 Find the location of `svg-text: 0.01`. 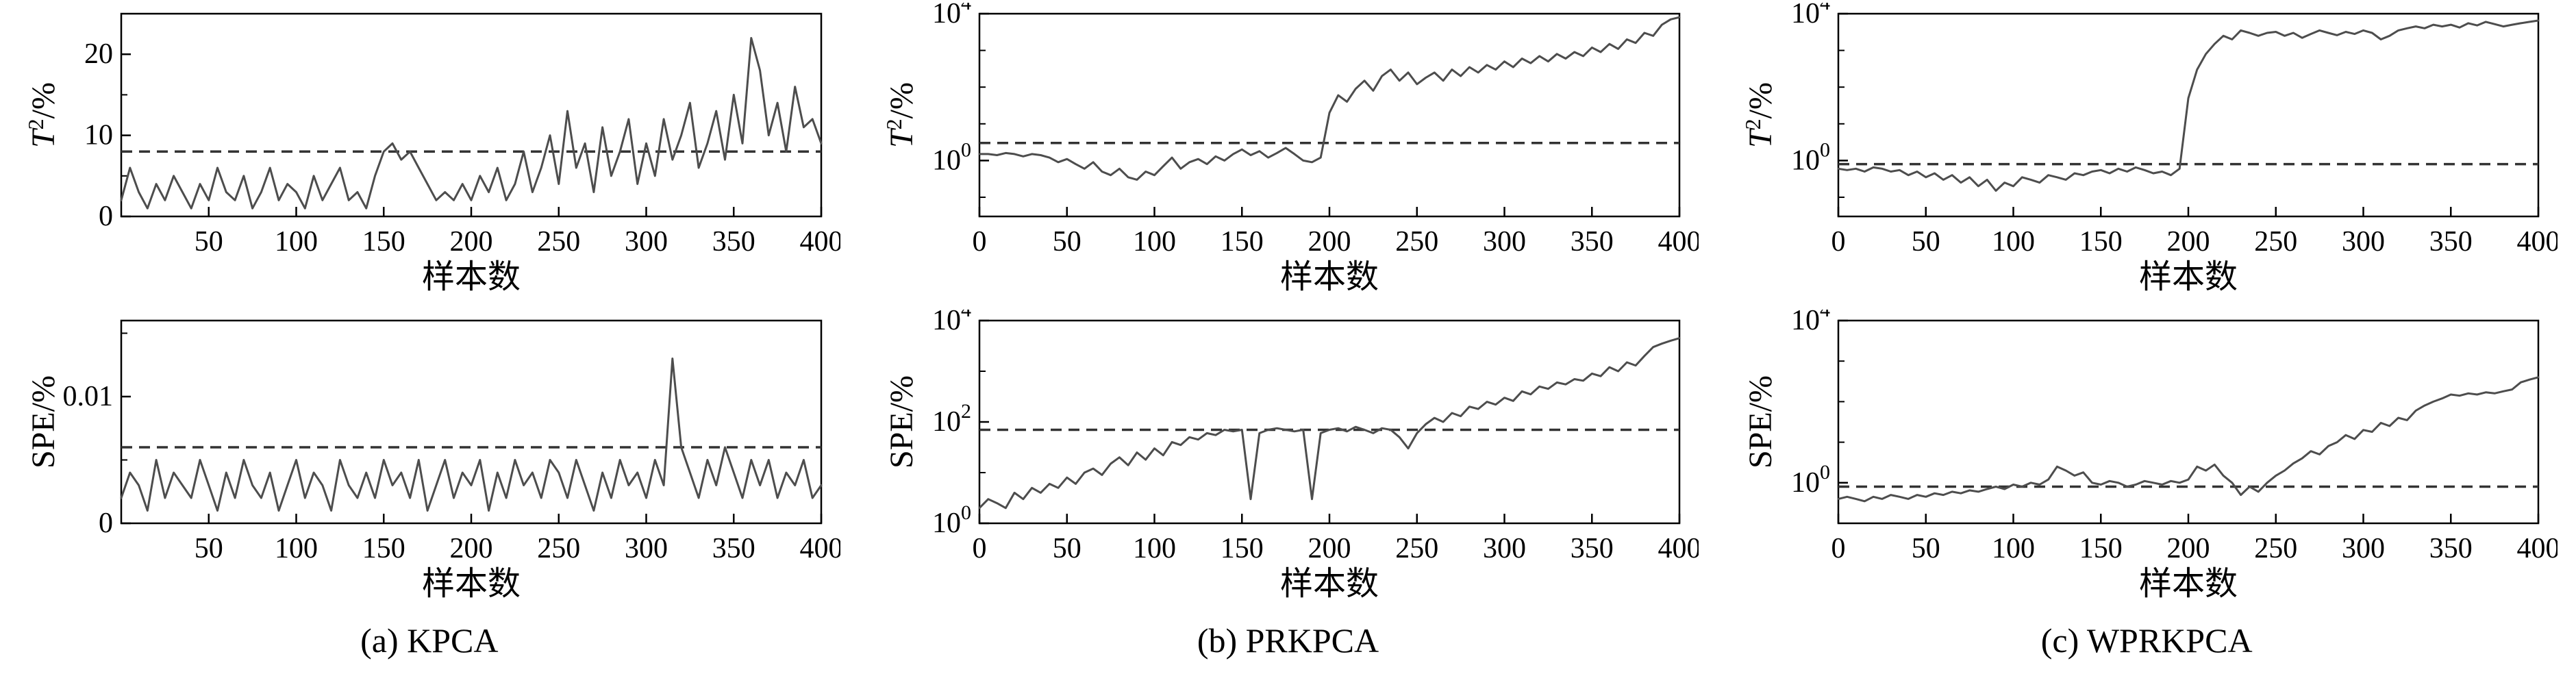

svg-text: 0.01 is located at coordinates (87, 397).